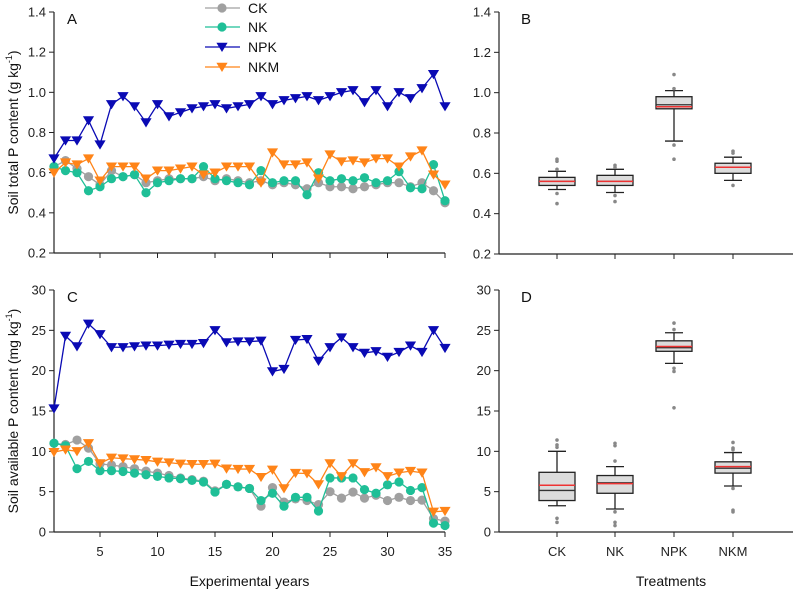 This screenshot has height=593, width=794. What do you see at coordinates (39, 411) in the screenshot?
I see `panel-C-y-tick-label: 15` at bounding box center [39, 411].